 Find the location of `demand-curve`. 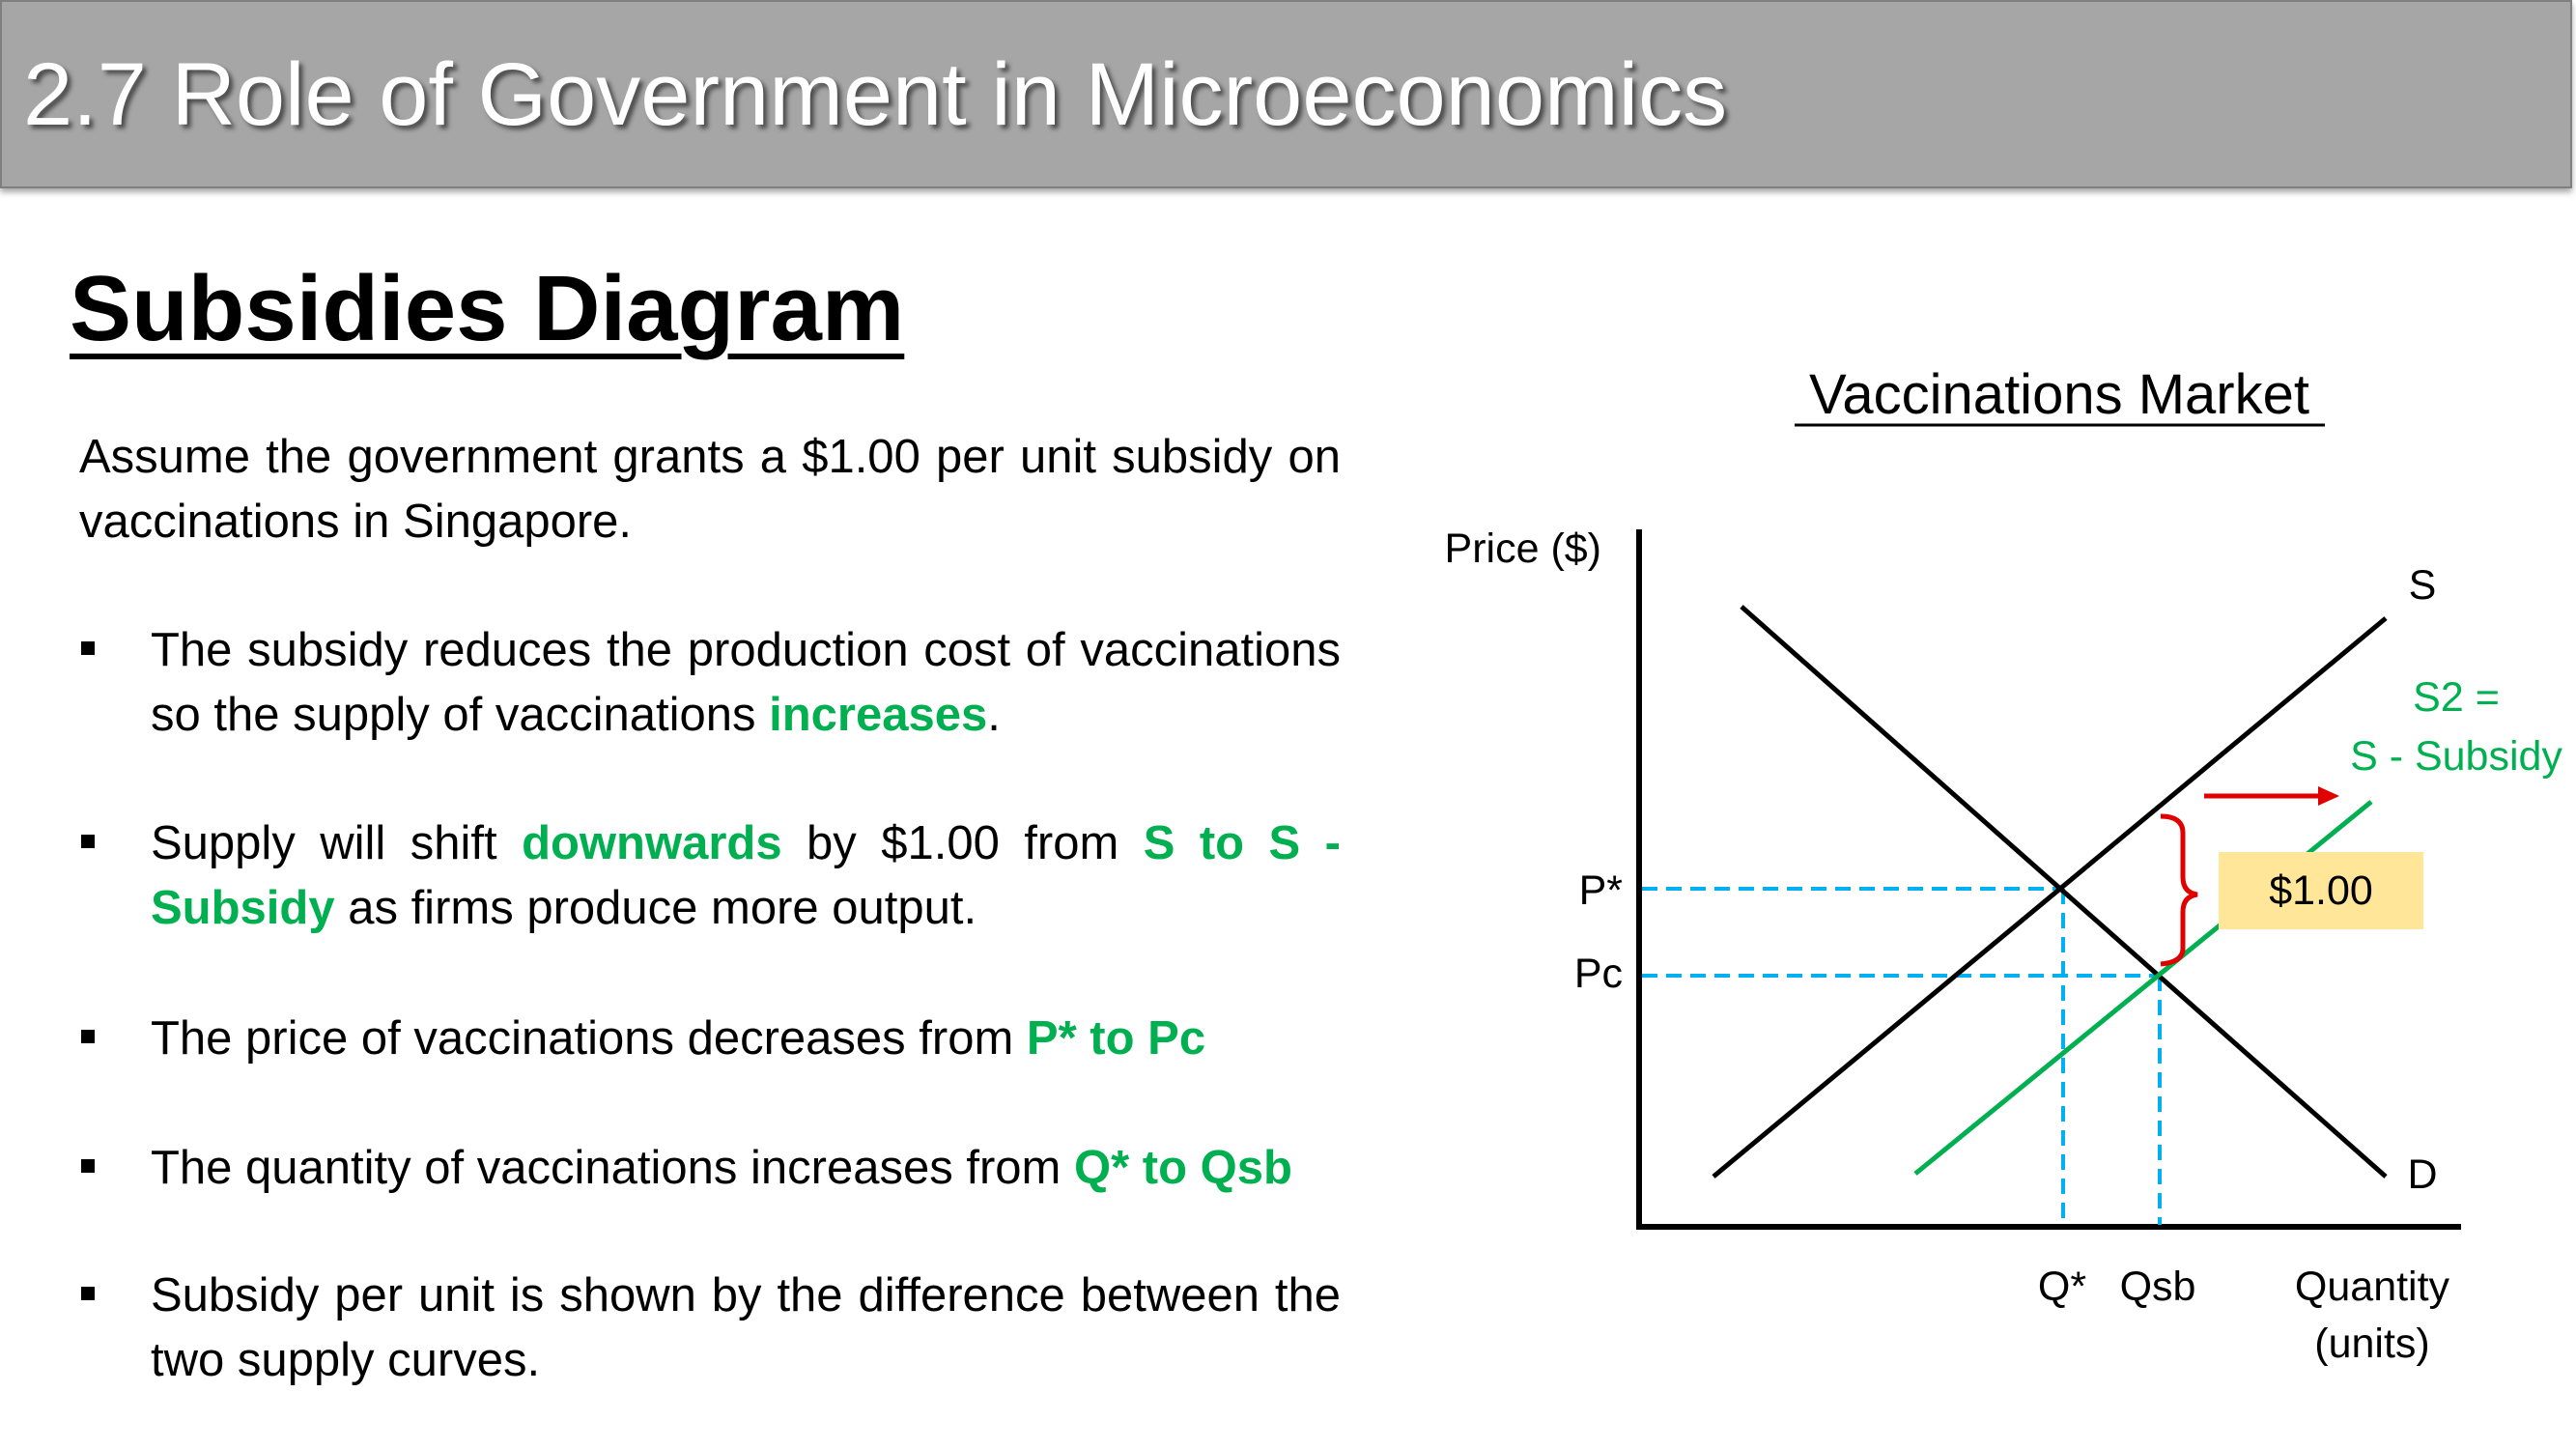

demand-curve is located at coordinates (2064, 892).